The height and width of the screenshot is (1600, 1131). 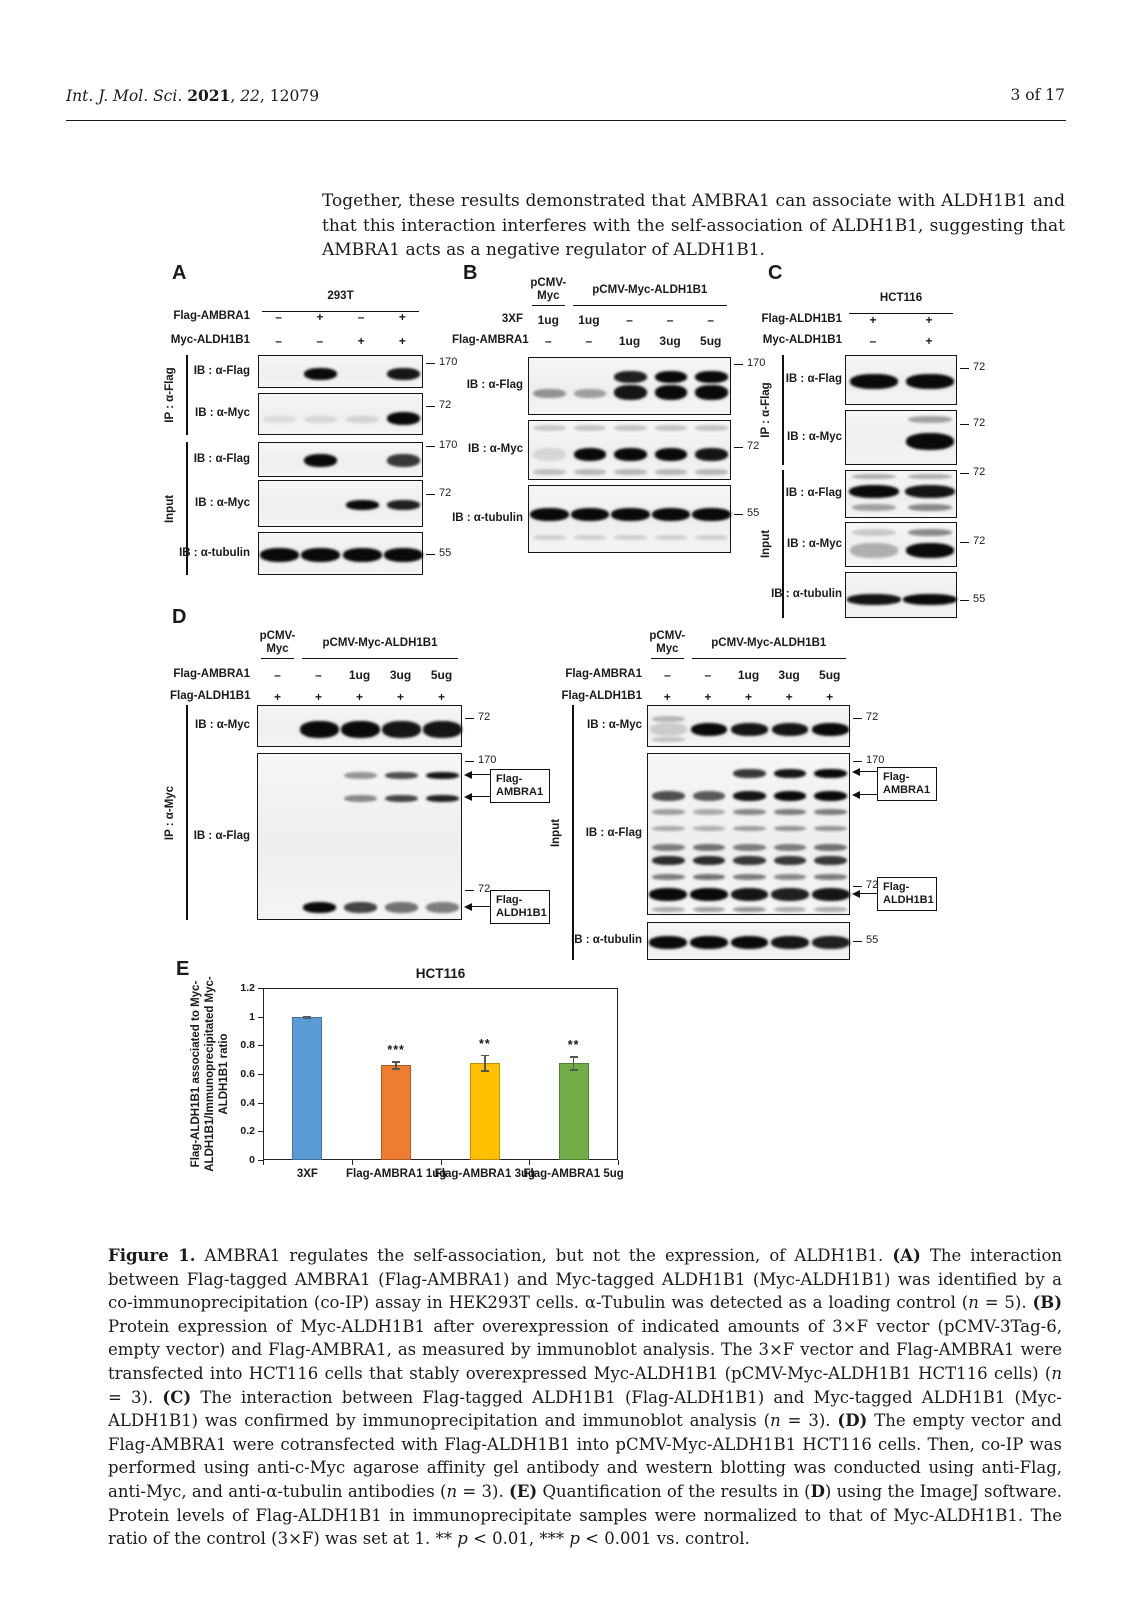 I want to click on caption-segment: D, so click(x=817, y=1491).